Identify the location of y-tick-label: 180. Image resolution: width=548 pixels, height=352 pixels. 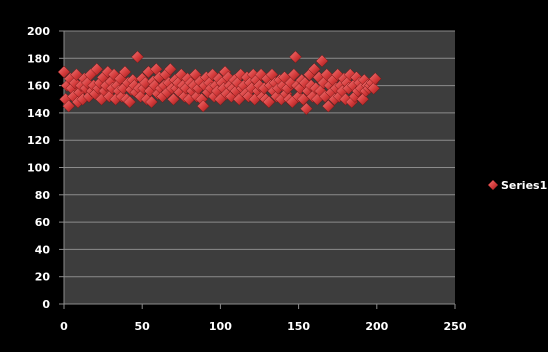
(38, 58).